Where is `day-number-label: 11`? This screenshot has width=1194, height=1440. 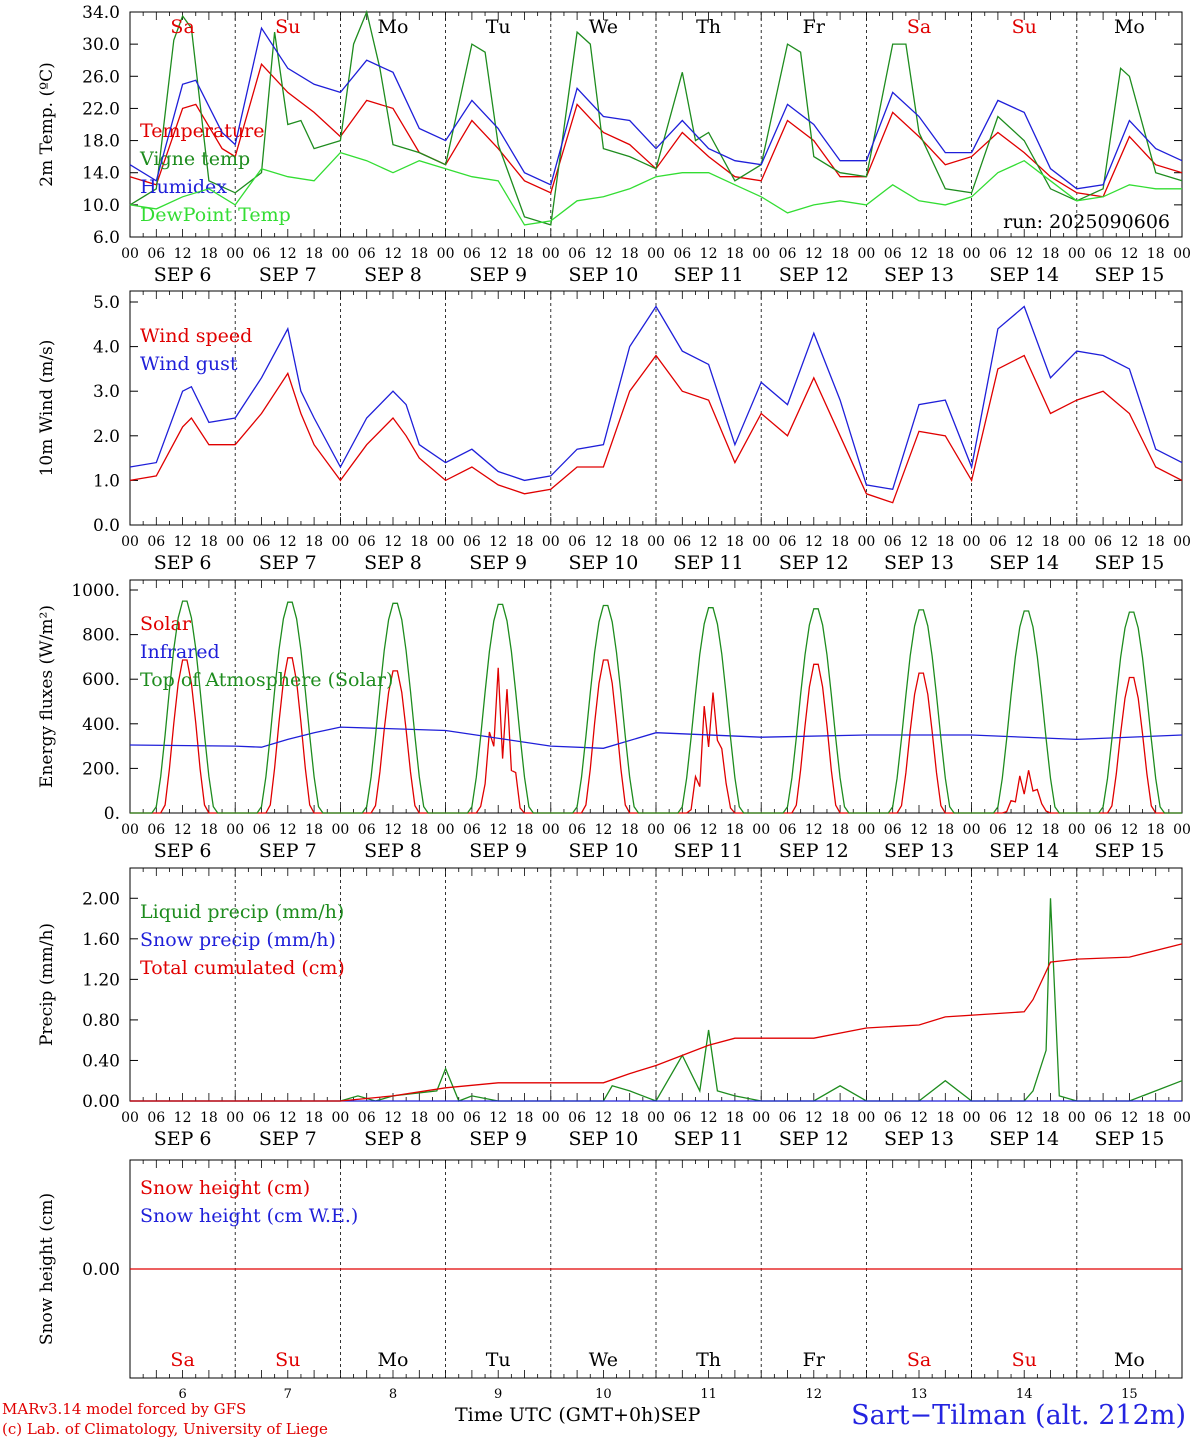
day-number-label: 11 is located at coordinates (708, 1394).